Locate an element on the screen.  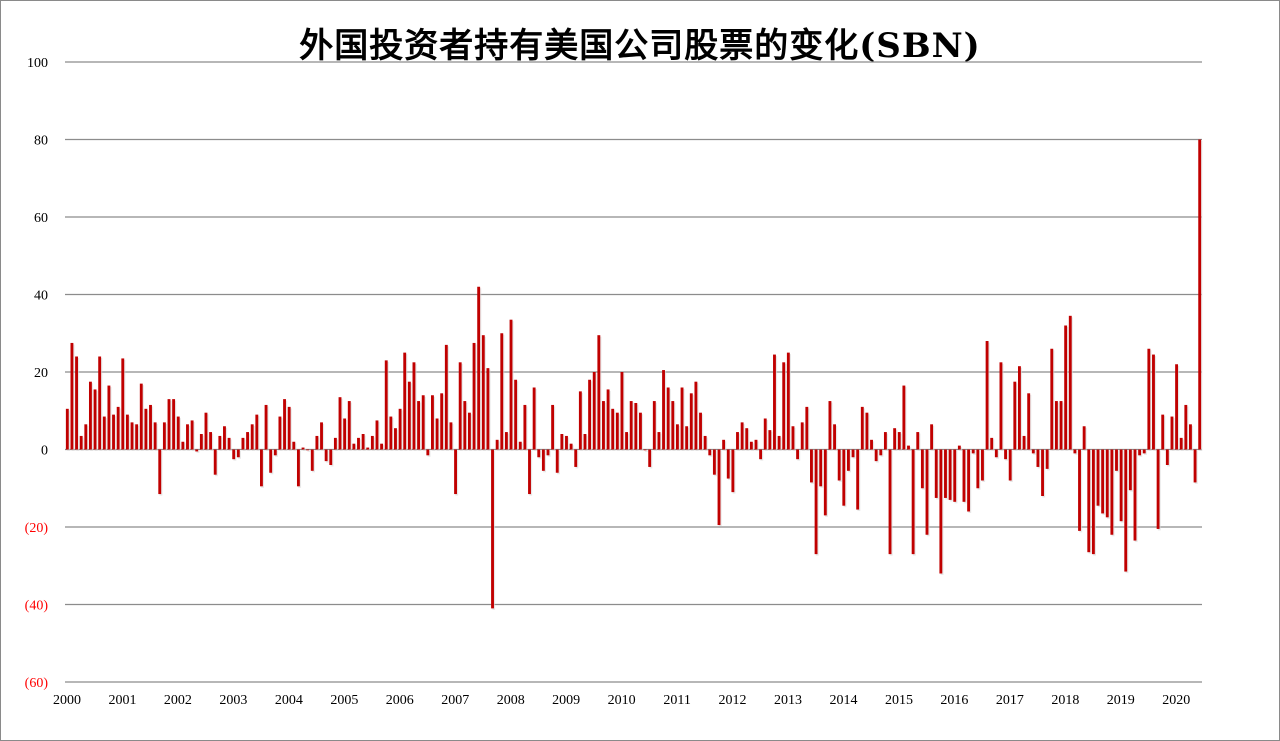
y-tick-label: 20 is located at coordinates (41, 373).